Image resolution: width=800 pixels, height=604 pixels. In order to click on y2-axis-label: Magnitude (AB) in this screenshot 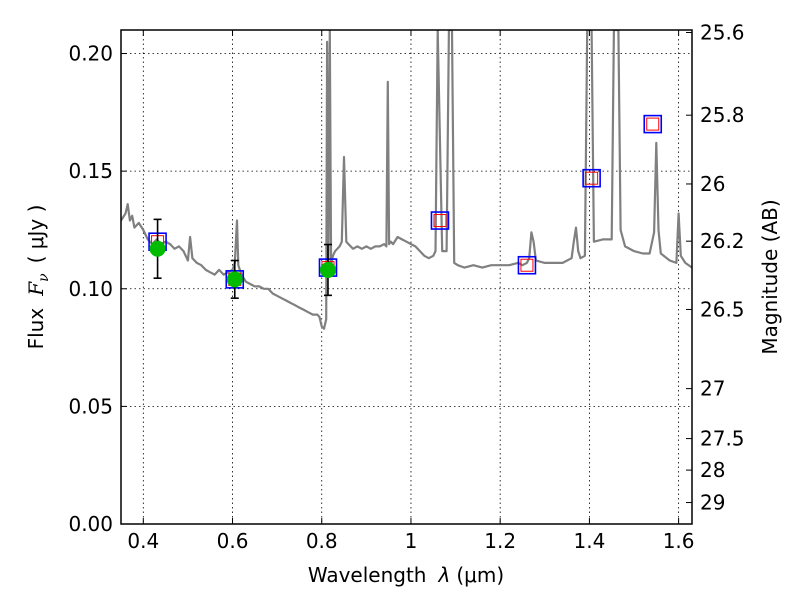, I will do `click(770, 276)`.